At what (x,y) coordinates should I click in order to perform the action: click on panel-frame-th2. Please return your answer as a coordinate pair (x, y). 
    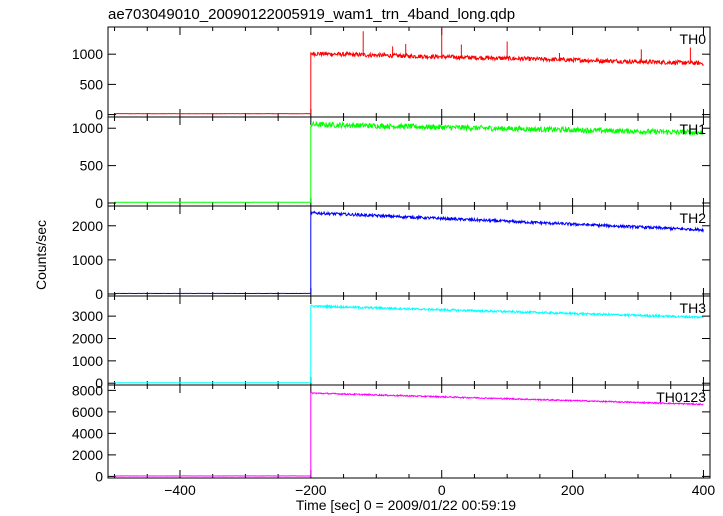
    Looking at the image, I should click on (409, 251).